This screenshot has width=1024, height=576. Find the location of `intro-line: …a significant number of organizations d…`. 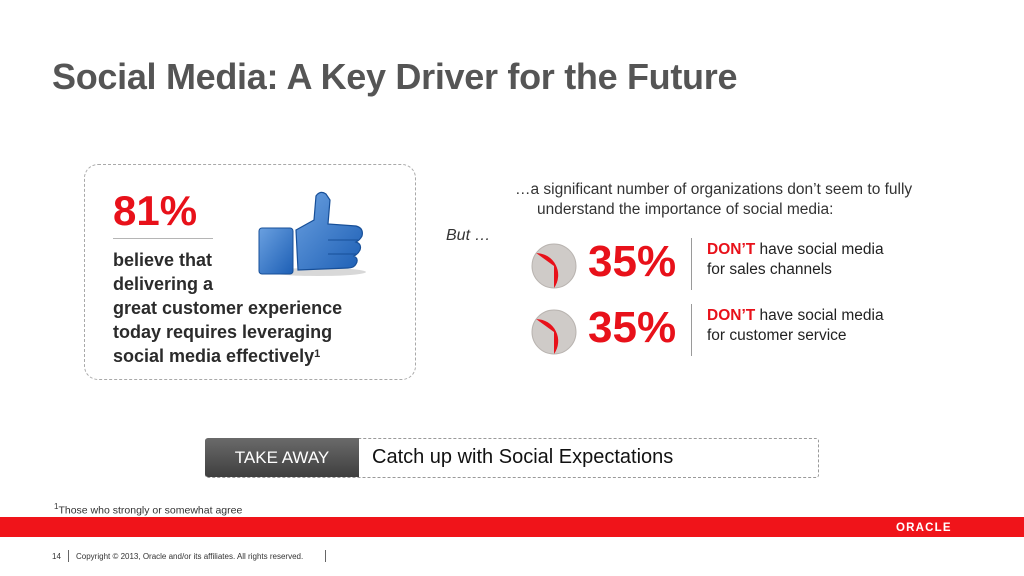

intro-line: …a significant number of organizations d… is located at coordinates (714, 189).